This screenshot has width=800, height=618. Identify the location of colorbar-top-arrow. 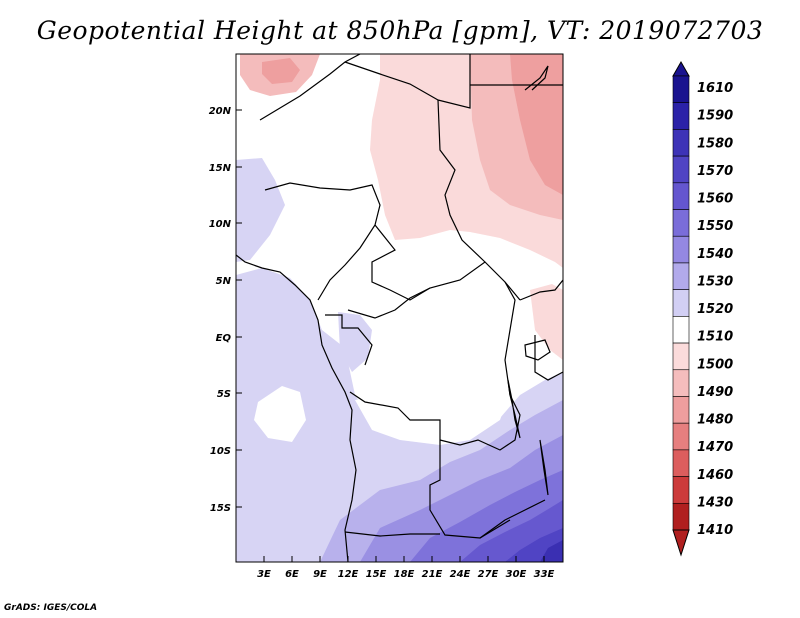
(681, 68).